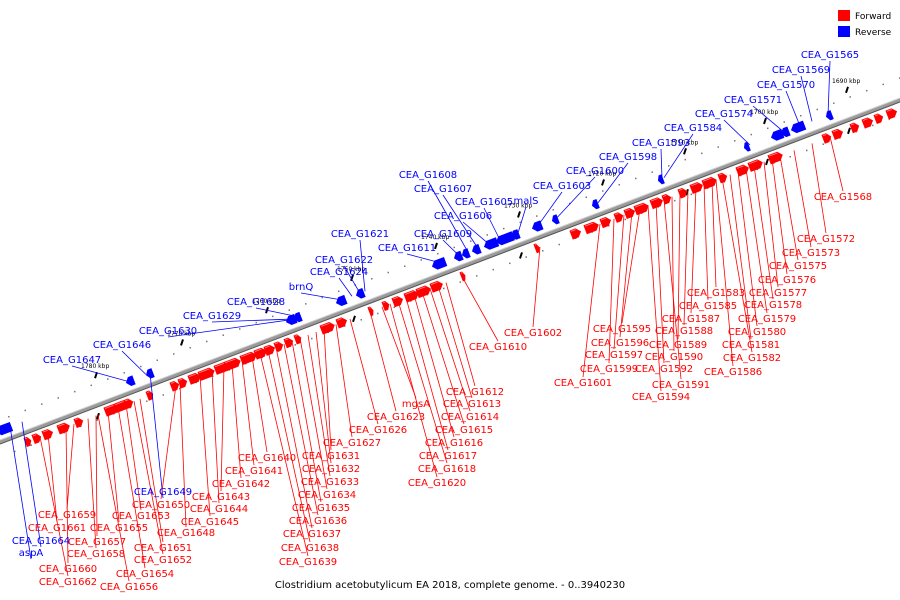 The image size is (900, 600). What do you see at coordinates (310, 548) in the screenshot?
I see `gene-label: CEA_G1638` at bounding box center [310, 548].